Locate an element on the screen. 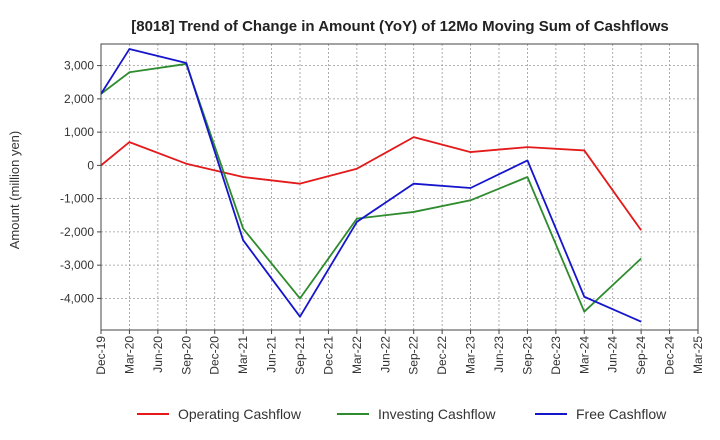 Image resolution: width=720 pixels, height=440 pixels. x-tick-label: Sep-22 is located at coordinates (414, 355).